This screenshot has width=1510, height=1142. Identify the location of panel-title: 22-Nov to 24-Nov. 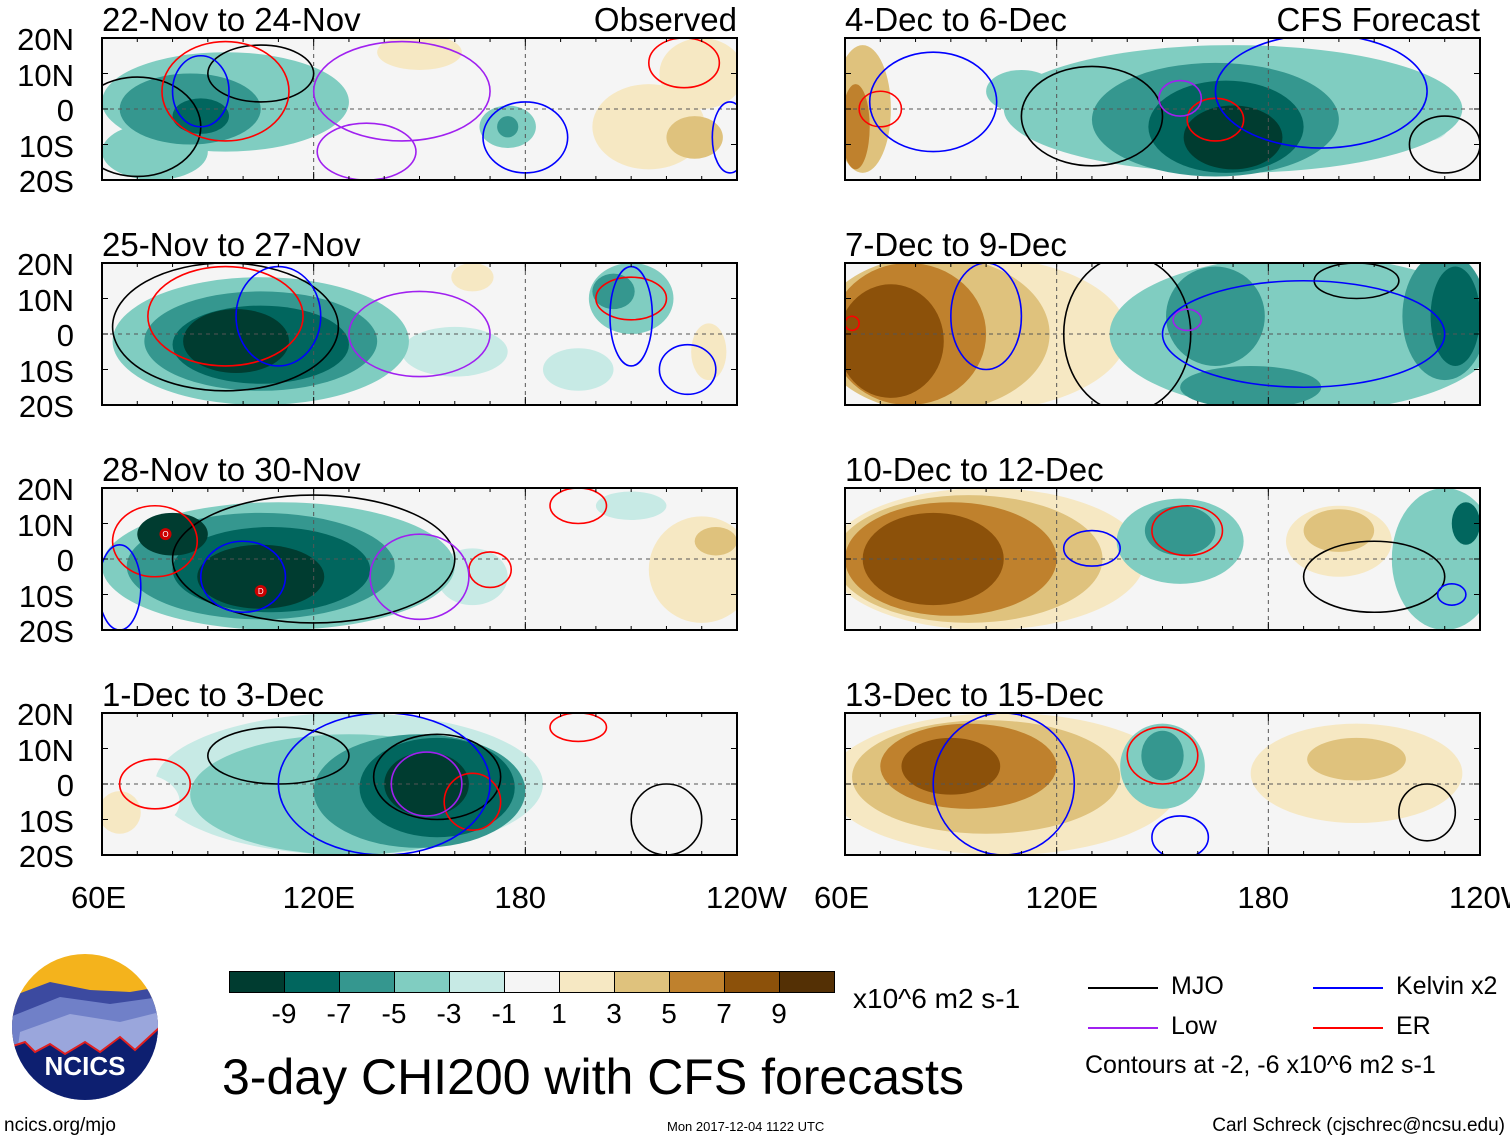
(231, 19).